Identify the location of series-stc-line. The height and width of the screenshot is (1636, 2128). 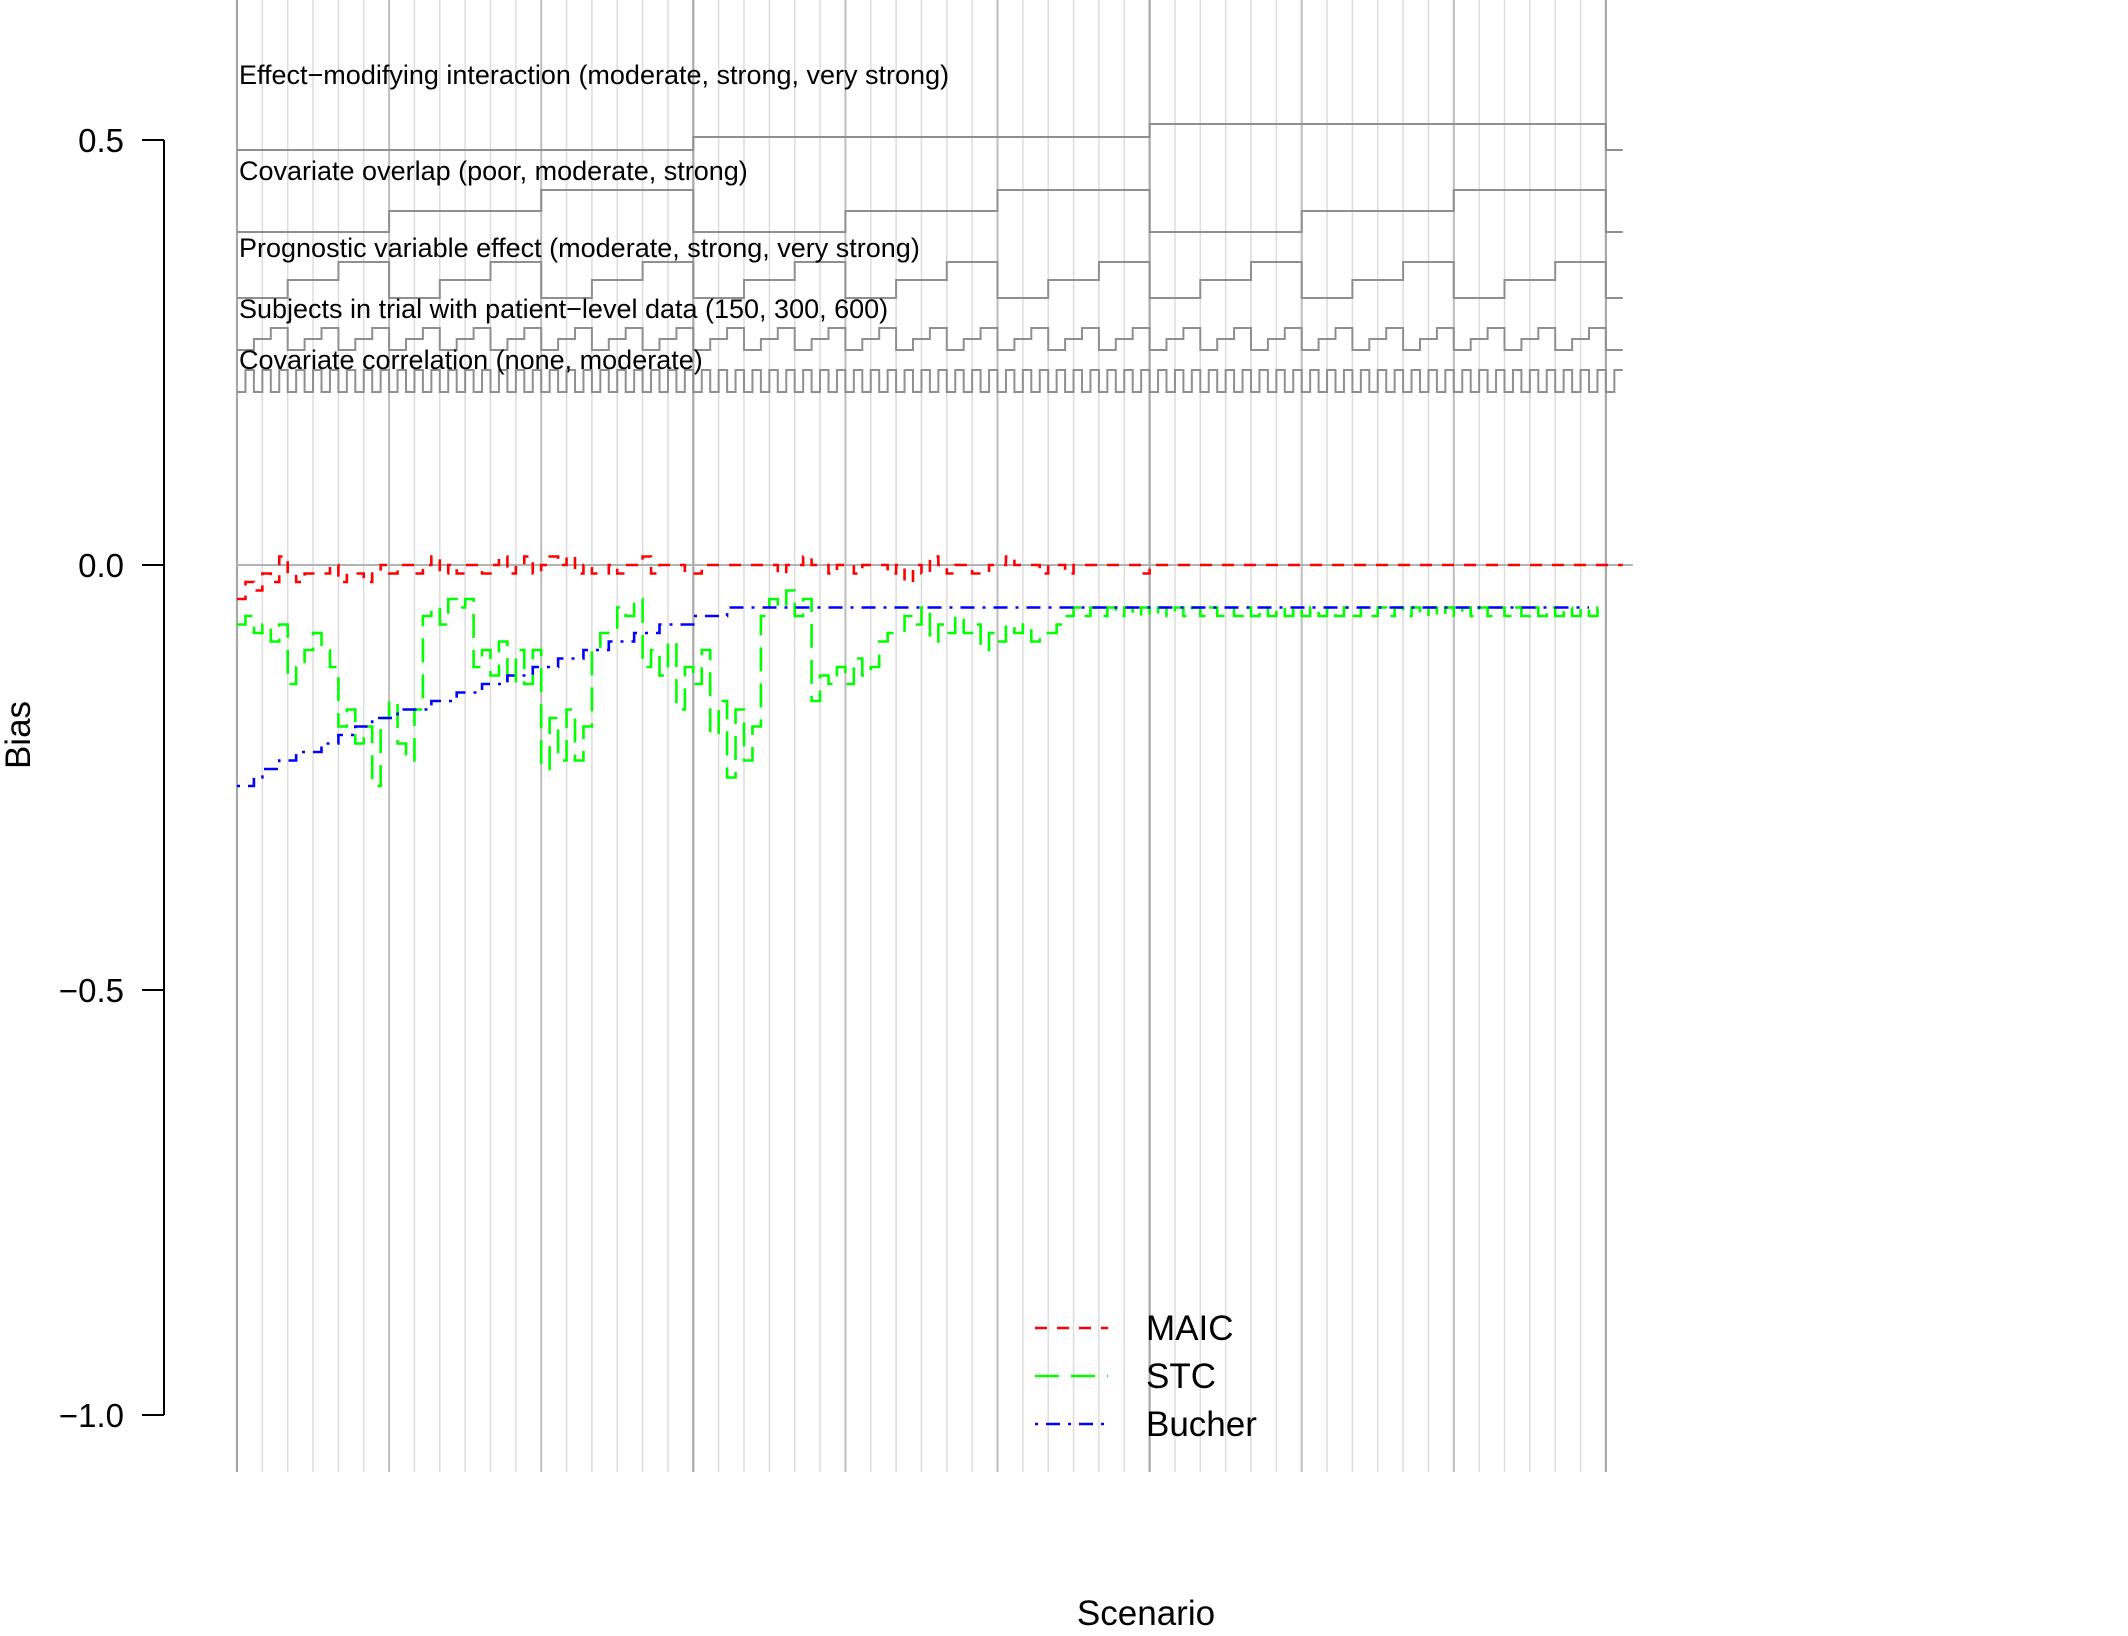
(921, 688).